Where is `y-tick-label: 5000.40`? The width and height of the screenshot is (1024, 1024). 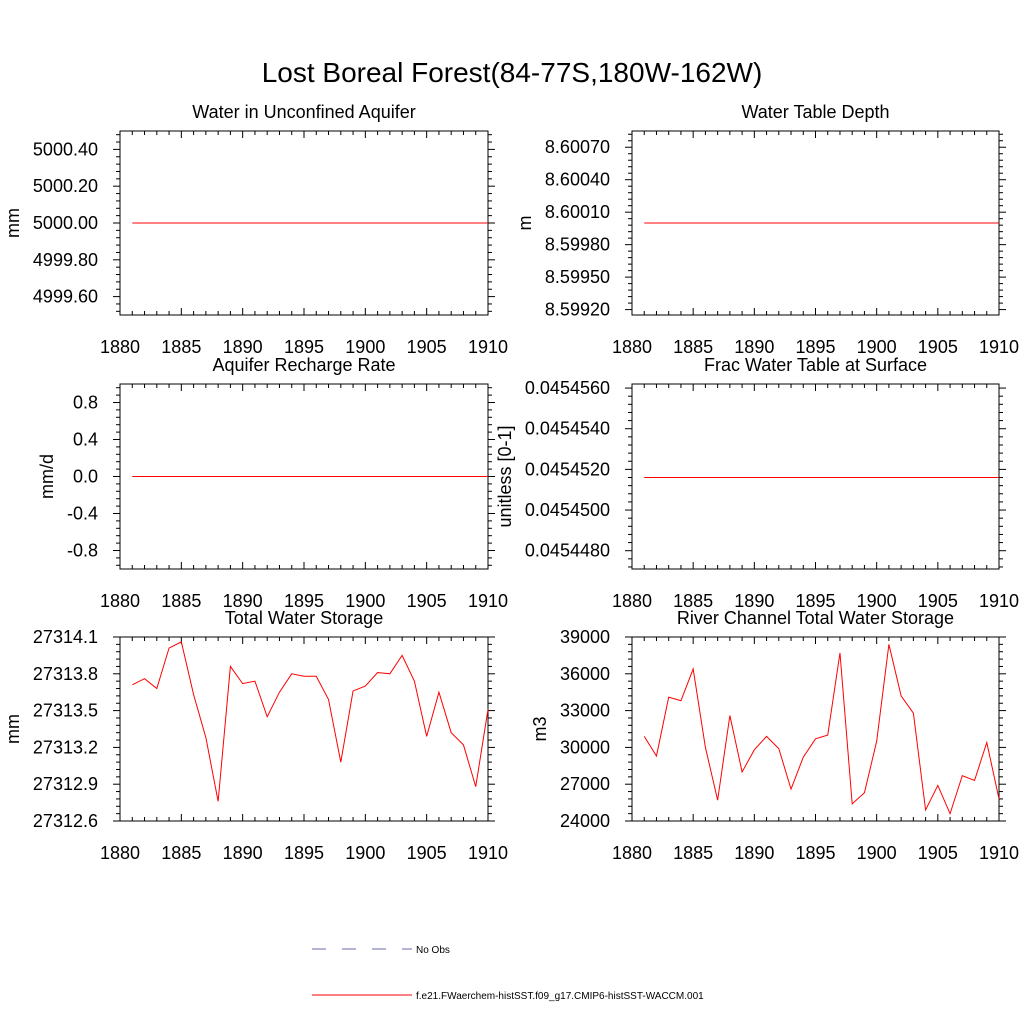
y-tick-label: 5000.40 is located at coordinates (65, 149).